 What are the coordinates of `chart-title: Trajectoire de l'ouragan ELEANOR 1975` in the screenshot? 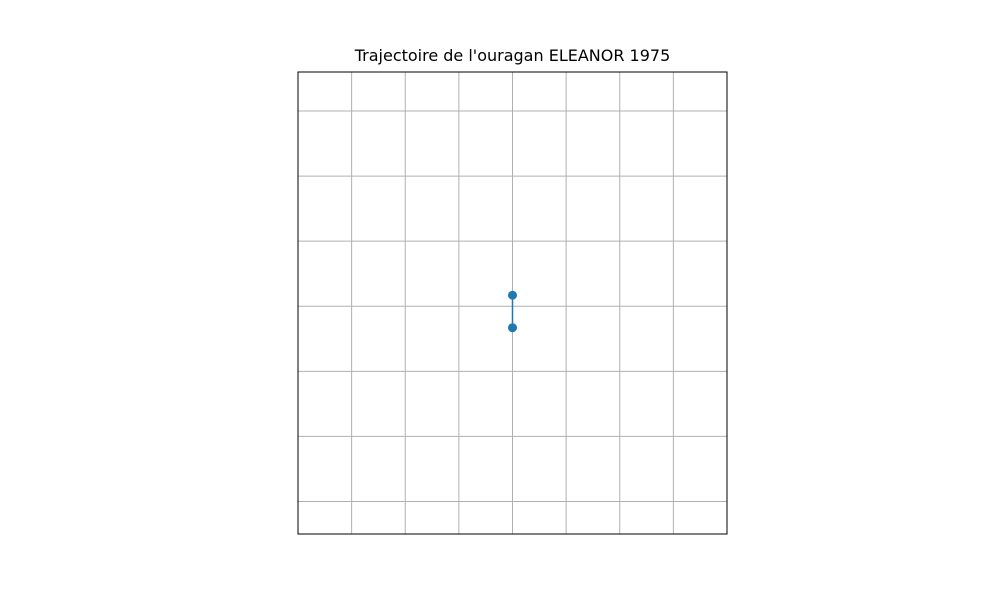 It's located at (512, 55).